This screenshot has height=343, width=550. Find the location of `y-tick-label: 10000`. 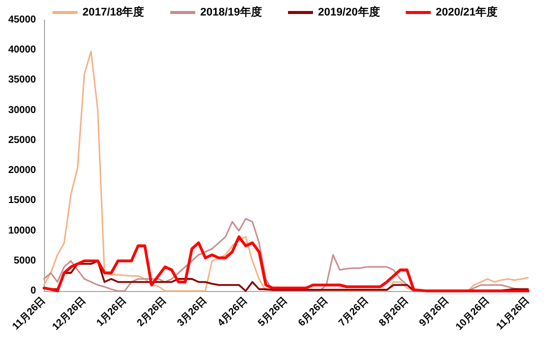

y-tick-label: 10000 is located at coordinates (22, 230).